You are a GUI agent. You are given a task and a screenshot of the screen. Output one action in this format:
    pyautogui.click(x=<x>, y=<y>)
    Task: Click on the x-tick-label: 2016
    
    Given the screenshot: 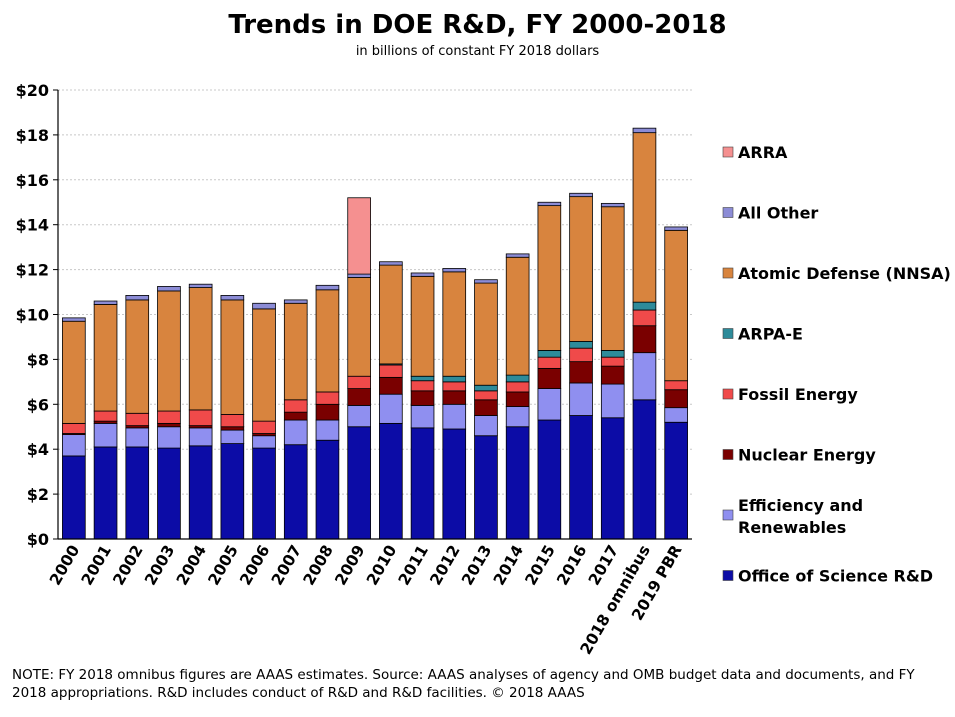 What is the action you would take?
    pyautogui.click(x=571, y=565)
    